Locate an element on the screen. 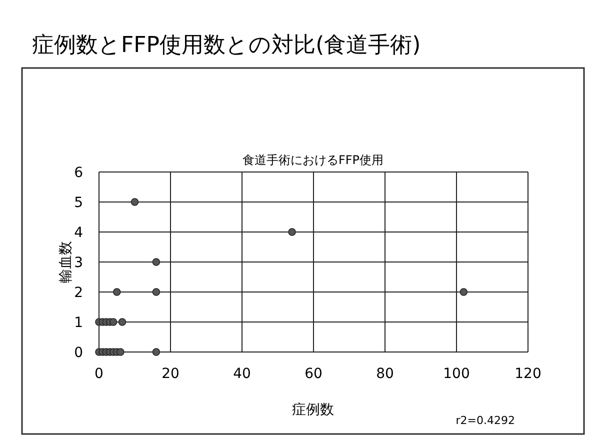 This screenshot has height=438, width=590. text: r2=0.4292 is located at coordinates (485, 420).